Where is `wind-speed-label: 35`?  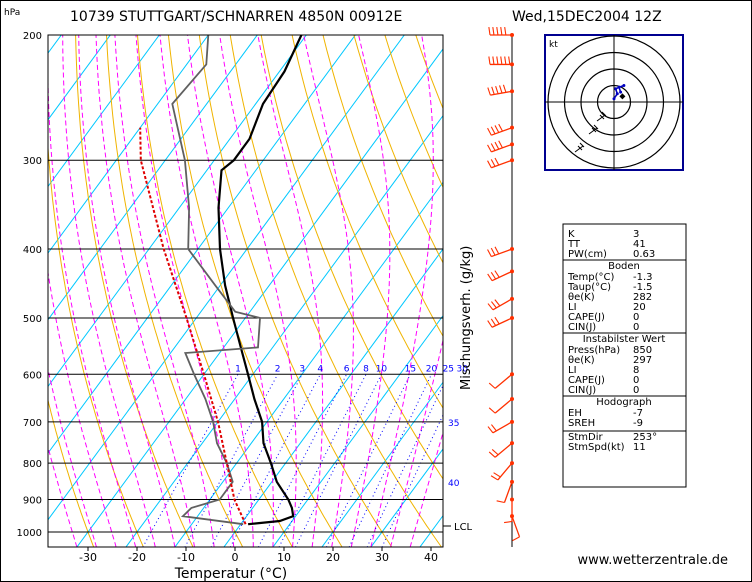 wind-speed-label: 35 is located at coordinates (453, 424).